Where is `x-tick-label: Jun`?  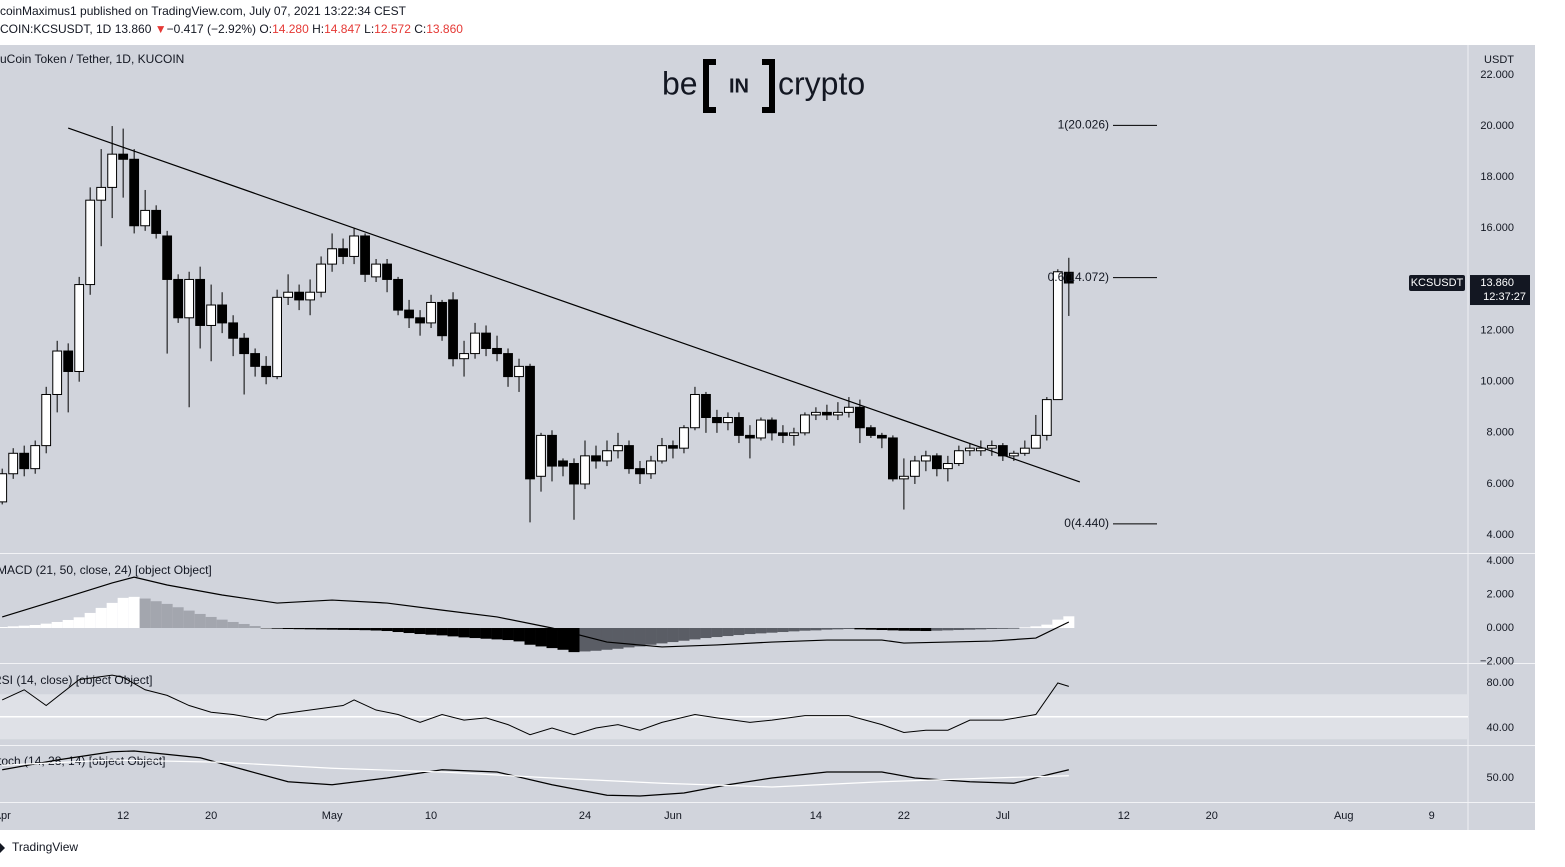
x-tick-label: Jun is located at coordinates (673, 816).